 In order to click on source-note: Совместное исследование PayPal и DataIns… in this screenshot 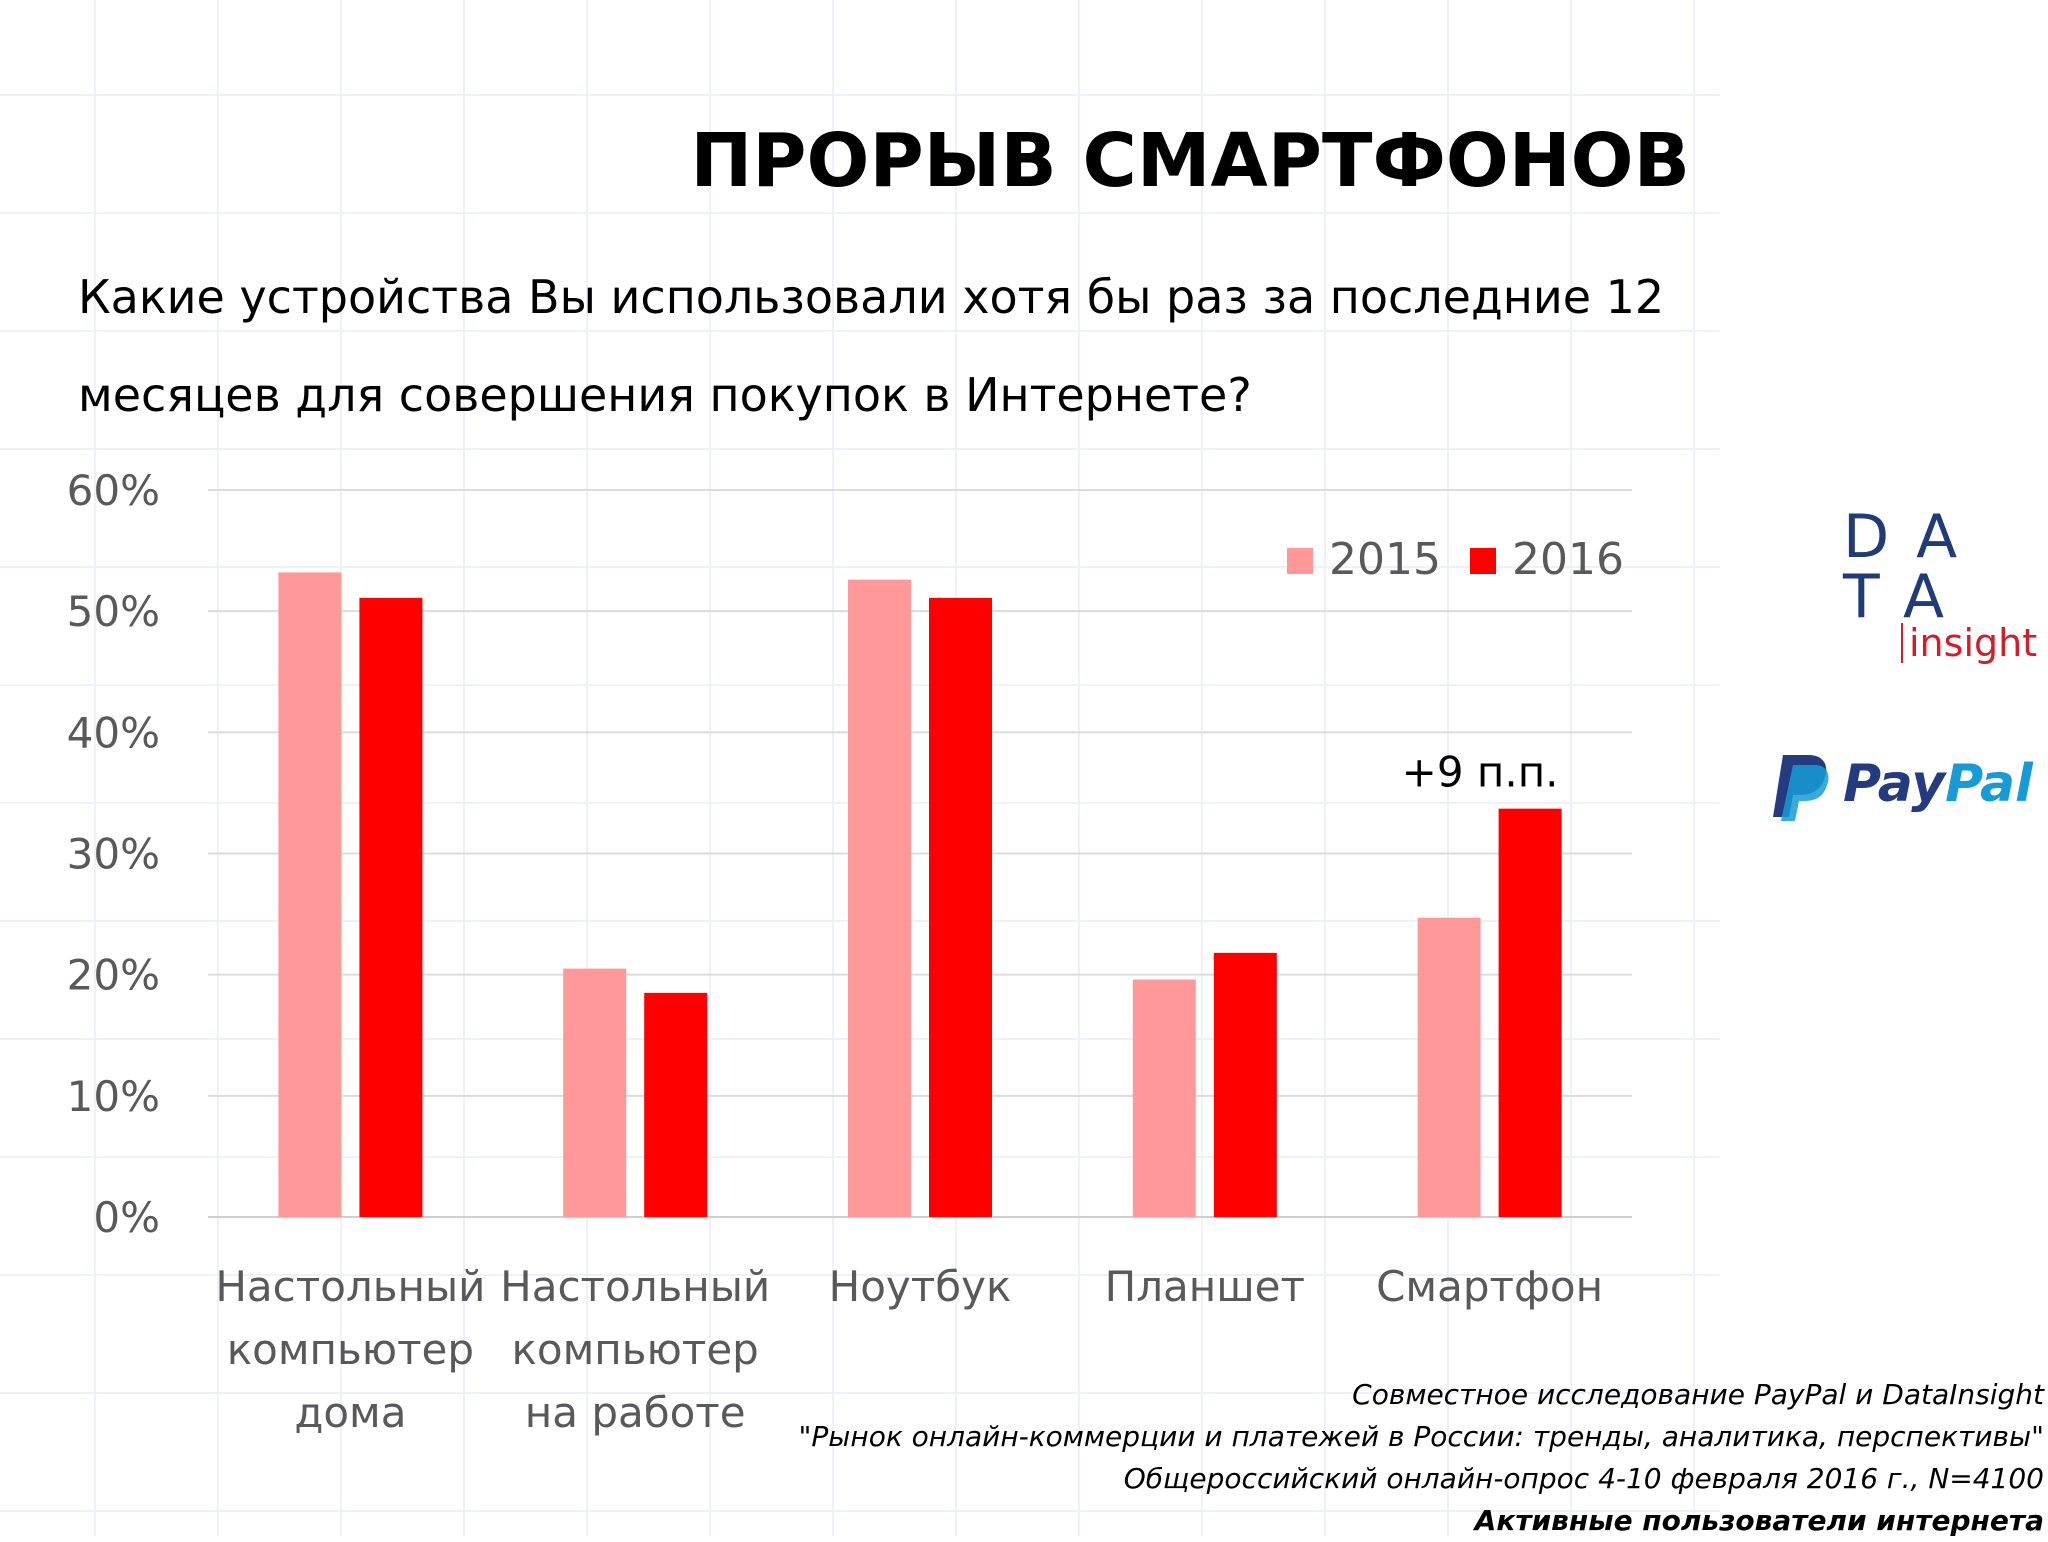, I will do `click(1421, 1458)`.